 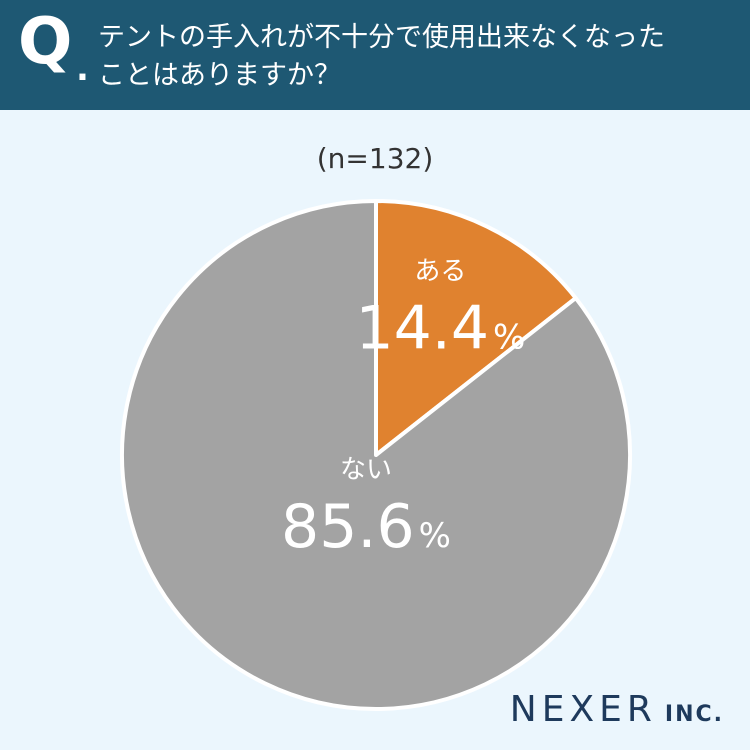 What do you see at coordinates (583, 709) in the screenshot?
I see `logo-wordmark: NEXER` at bounding box center [583, 709].